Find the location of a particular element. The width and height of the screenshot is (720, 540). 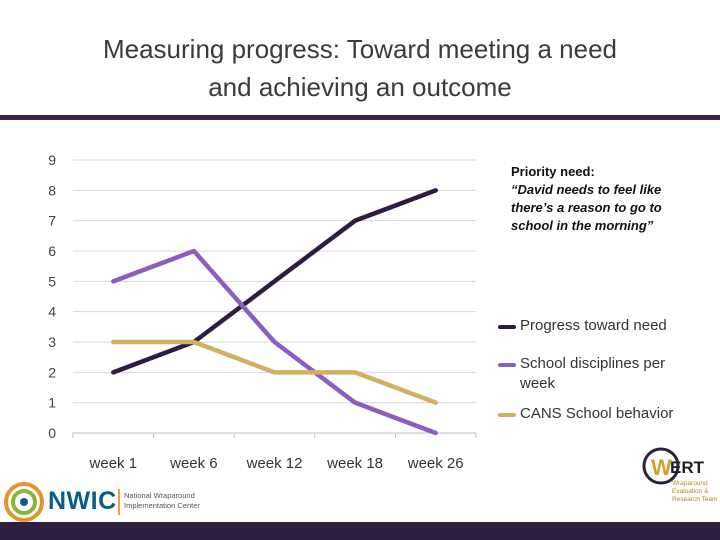

legend-item-progress: Progress toward need is located at coordinates (598, 326).